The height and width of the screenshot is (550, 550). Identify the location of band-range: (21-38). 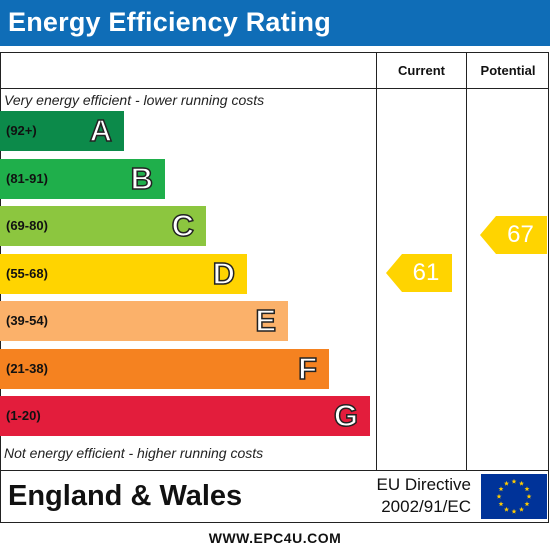
(27, 368).